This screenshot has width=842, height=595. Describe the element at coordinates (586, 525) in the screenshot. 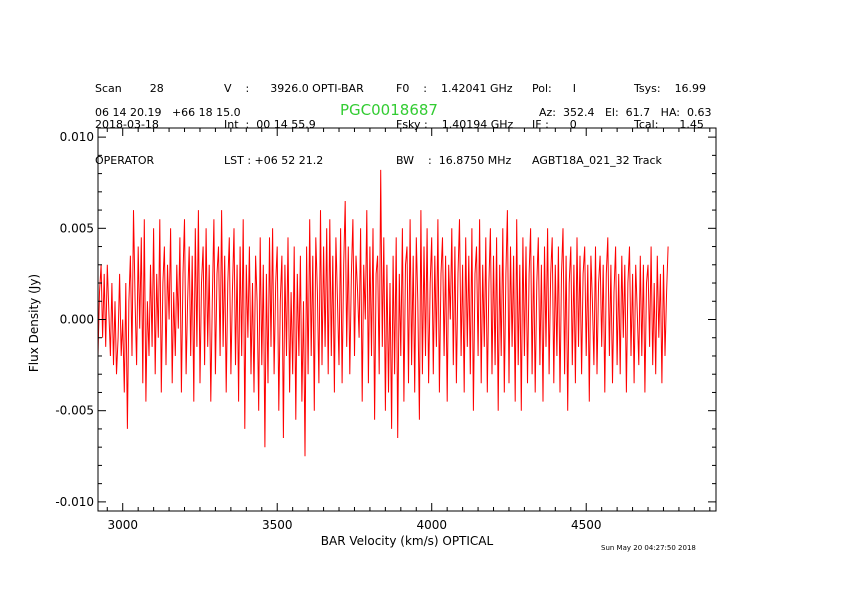

I see `x-tick-label: 4500` at that location.